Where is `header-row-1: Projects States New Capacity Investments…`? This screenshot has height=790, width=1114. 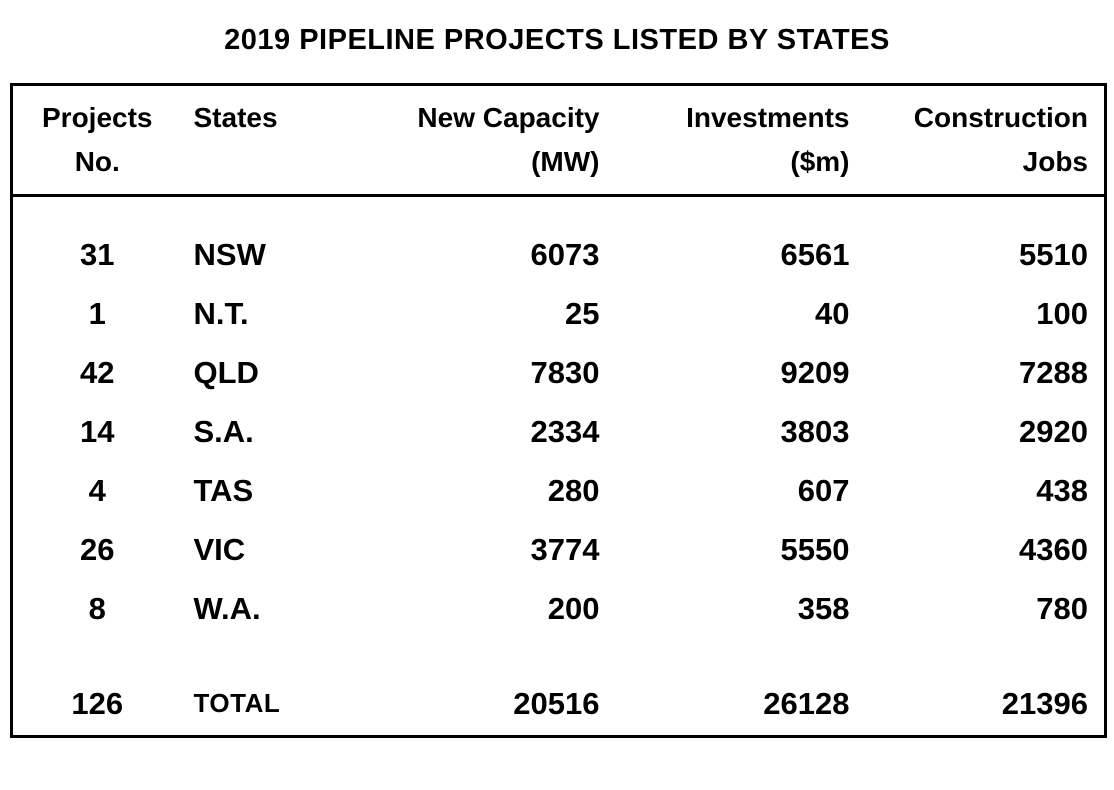 header-row-1: Projects States New Capacity Investments… is located at coordinates (559, 113).